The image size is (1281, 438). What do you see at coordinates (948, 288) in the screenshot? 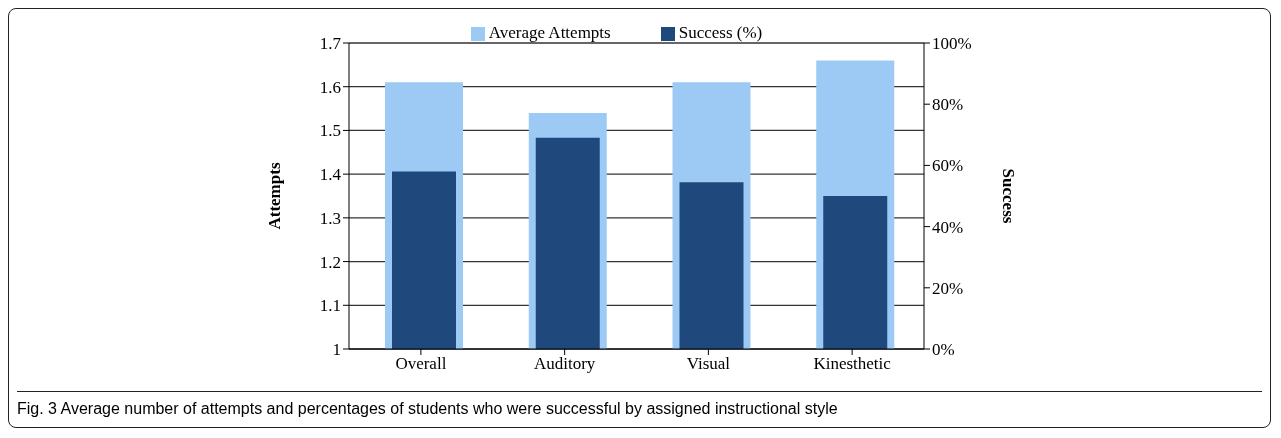
I see `y2-tick-label: 20%` at bounding box center [948, 288].